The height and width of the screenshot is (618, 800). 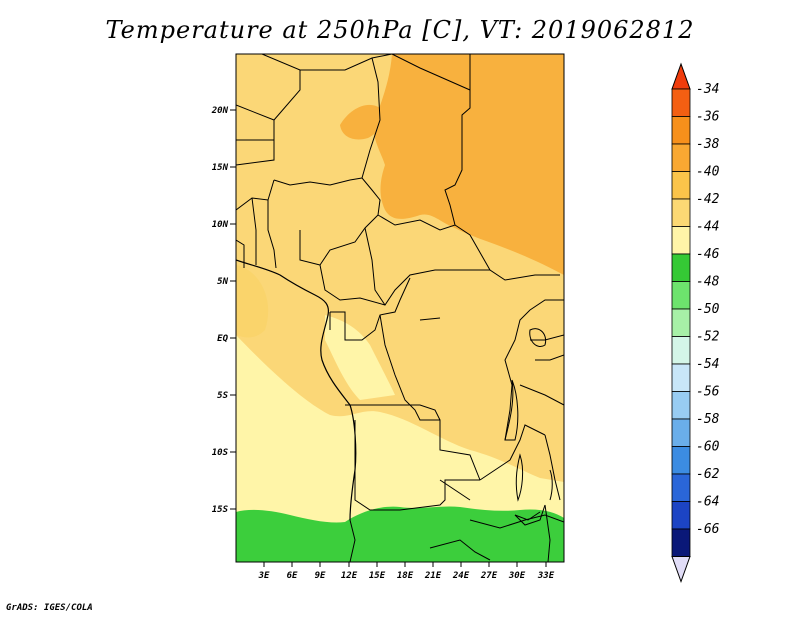 I want to click on colorbar-label: -34, so click(x=707, y=89).